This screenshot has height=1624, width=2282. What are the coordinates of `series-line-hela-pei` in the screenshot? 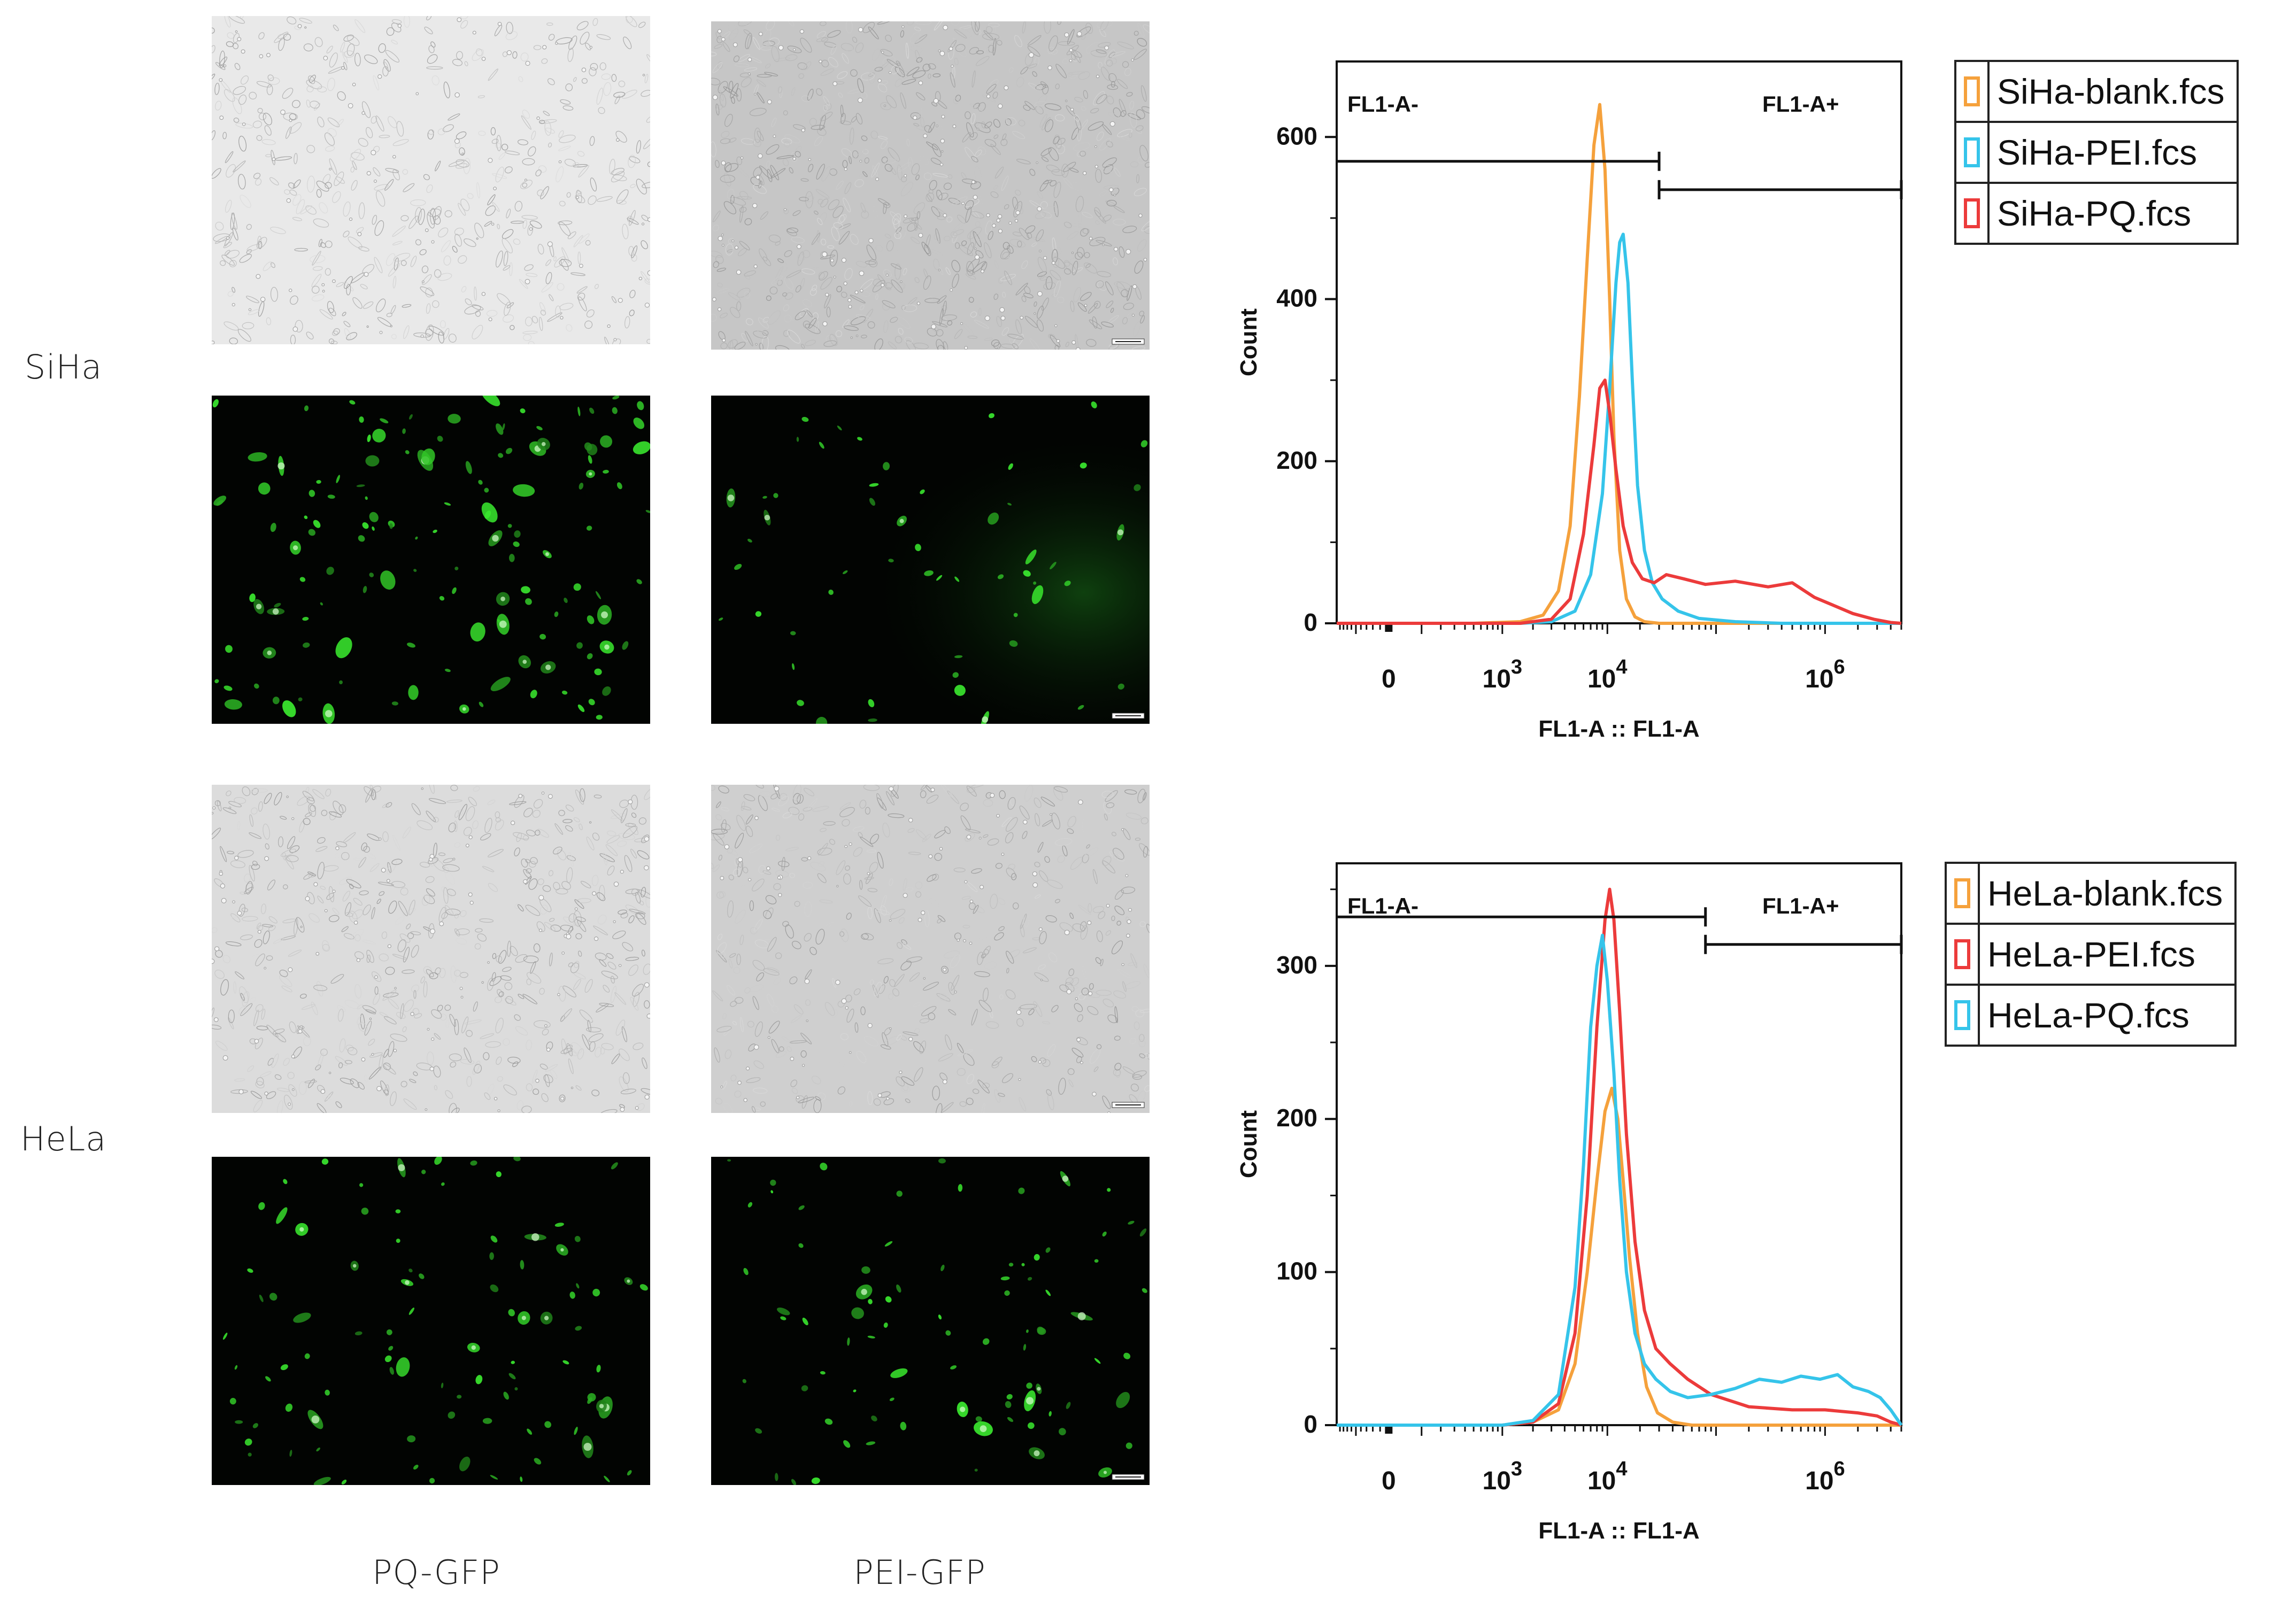 It's located at (1619, 1157).